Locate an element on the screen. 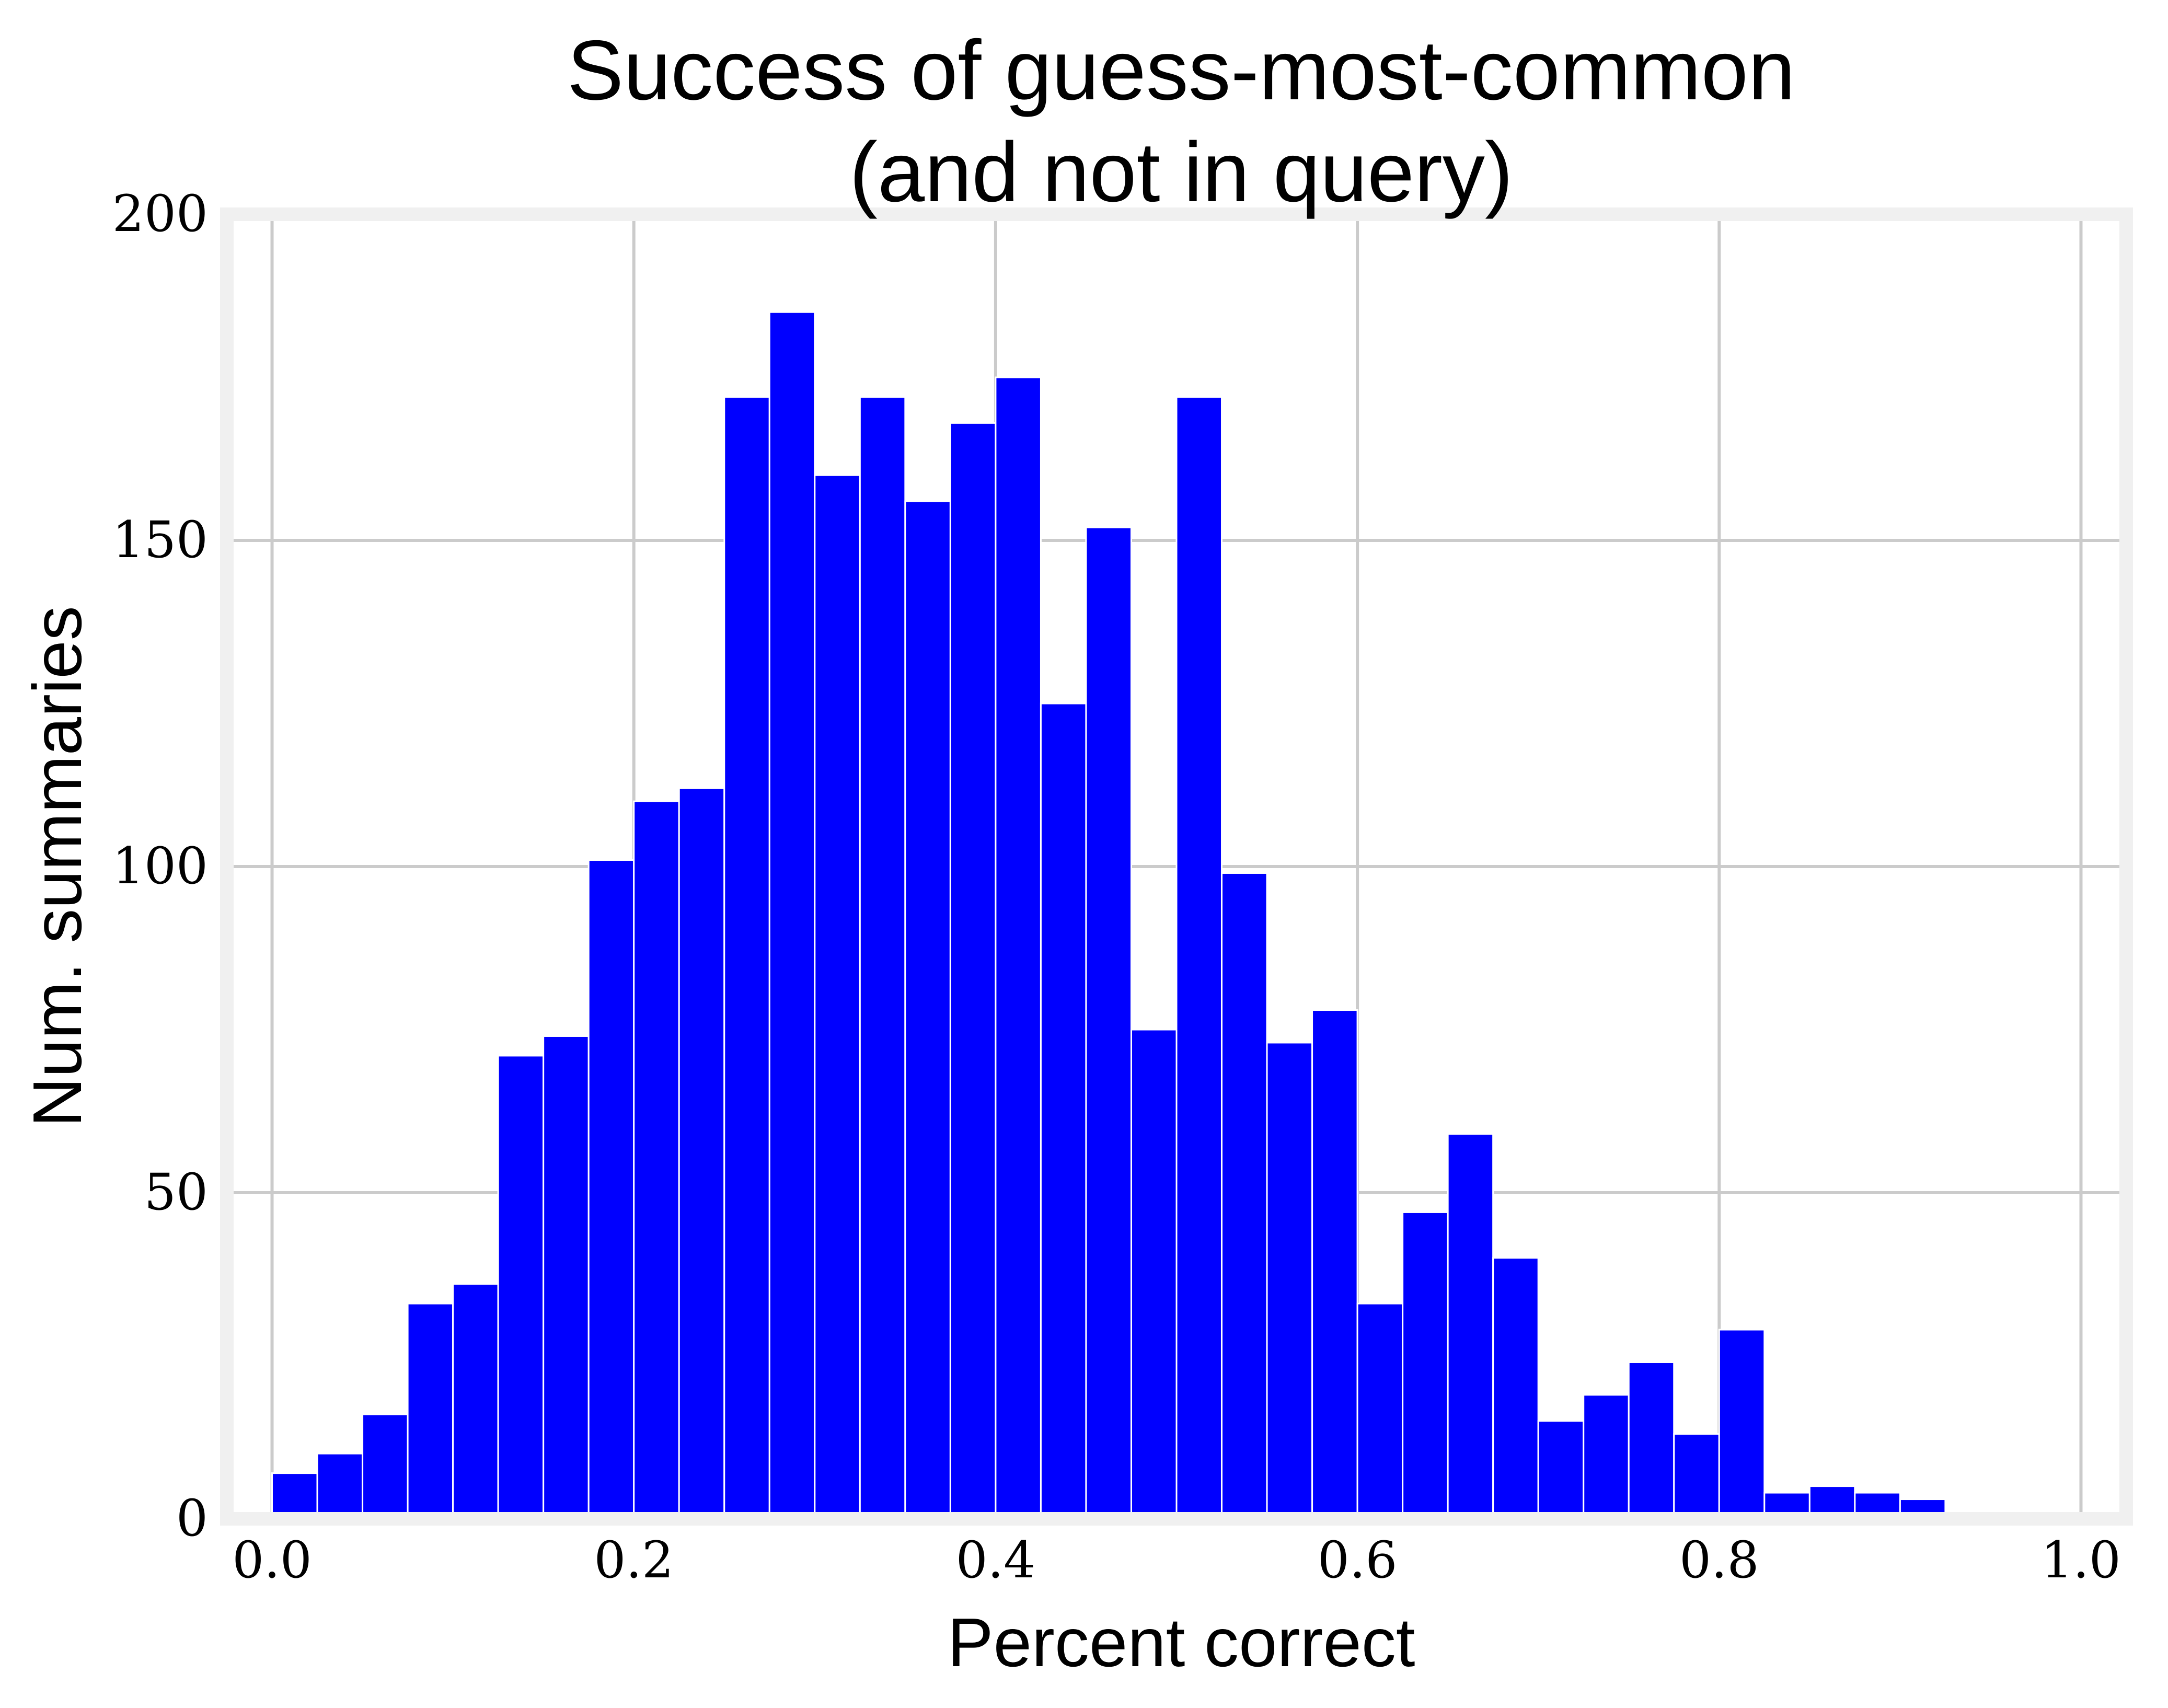 The height and width of the screenshot is (1708, 2168). x-tick-label: 0.8 is located at coordinates (1719, 1560).